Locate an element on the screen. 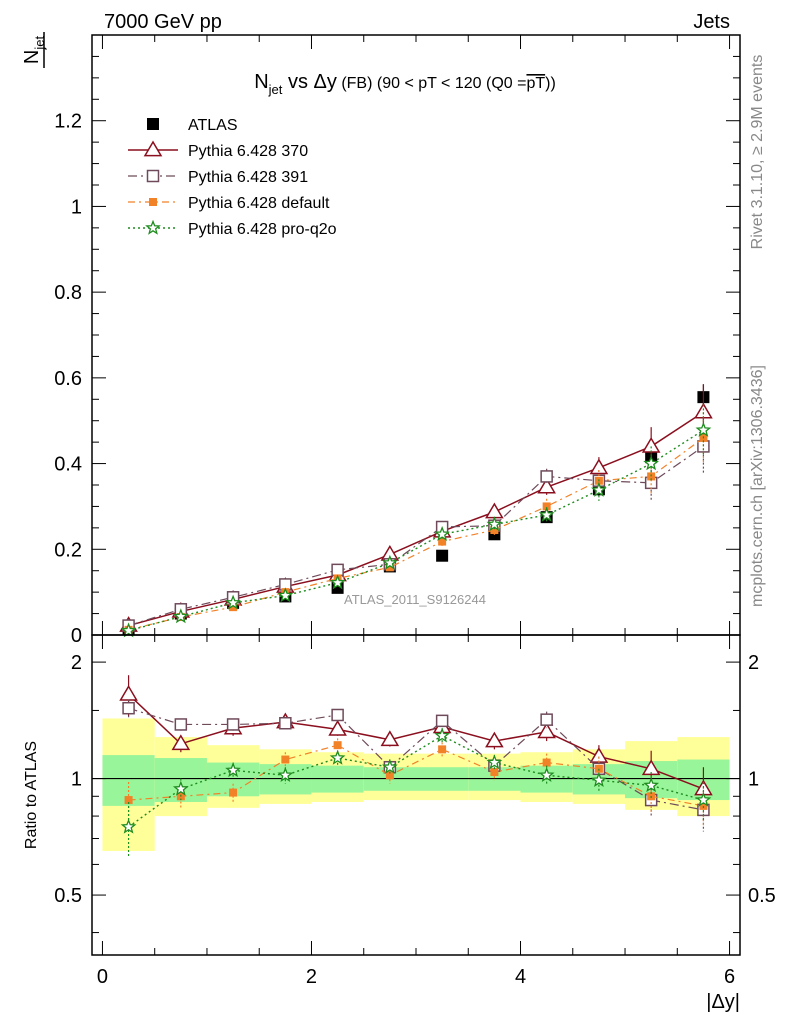 This screenshot has width=786, height=1024. x-tick-label: 4 is located at coordinates (520, 977).